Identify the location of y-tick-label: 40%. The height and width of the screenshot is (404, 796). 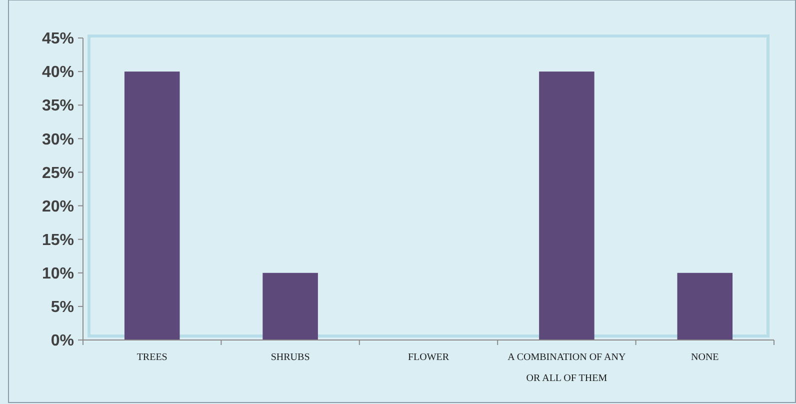
(58, 73).